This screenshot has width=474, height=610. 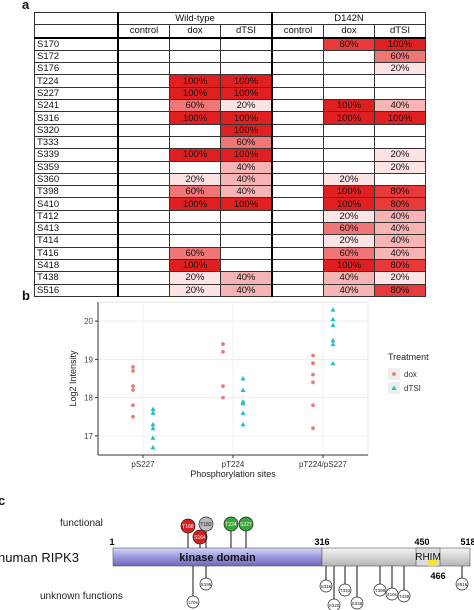 What do you see at coordinates (88, 359) in the screenshot?
I see `y-tick-label: 19` at bounding box center [88, 359].